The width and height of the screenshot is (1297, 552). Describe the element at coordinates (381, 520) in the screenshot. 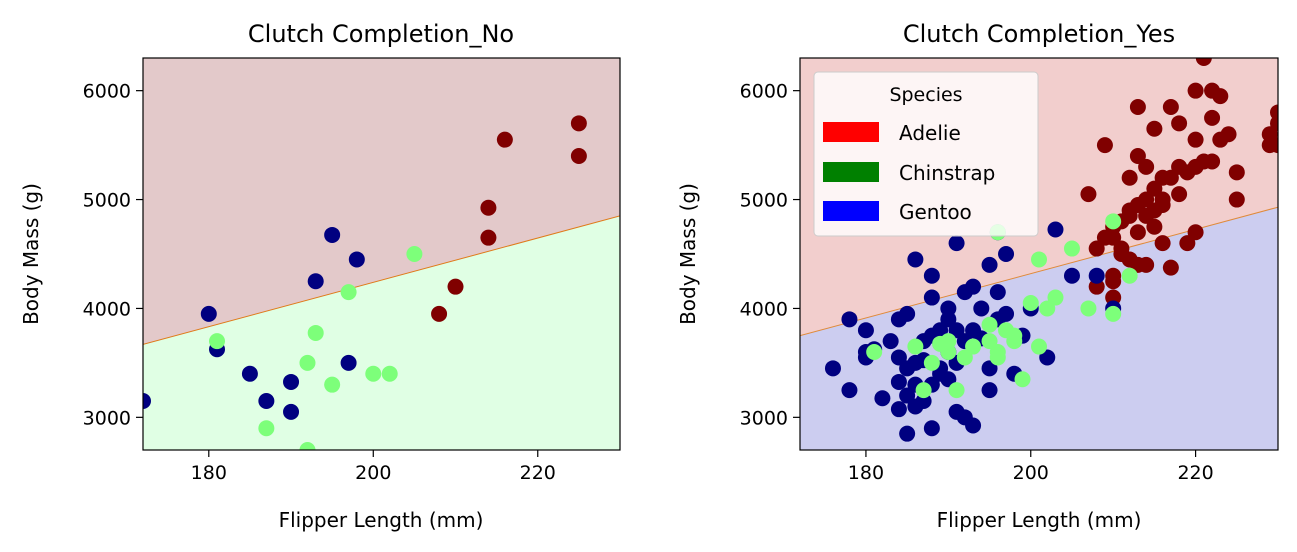

I see `x-axis-label-0: Flipper Length (mm)` at that location.